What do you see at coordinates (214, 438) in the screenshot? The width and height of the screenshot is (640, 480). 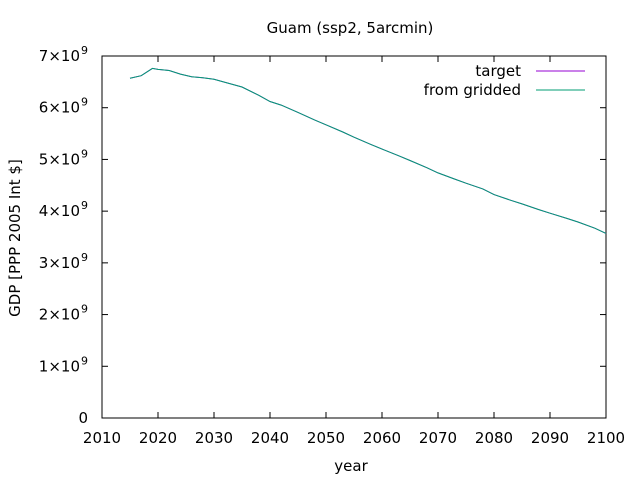 I see `x-tick-label: 2030` at bounding box center [214, 438].